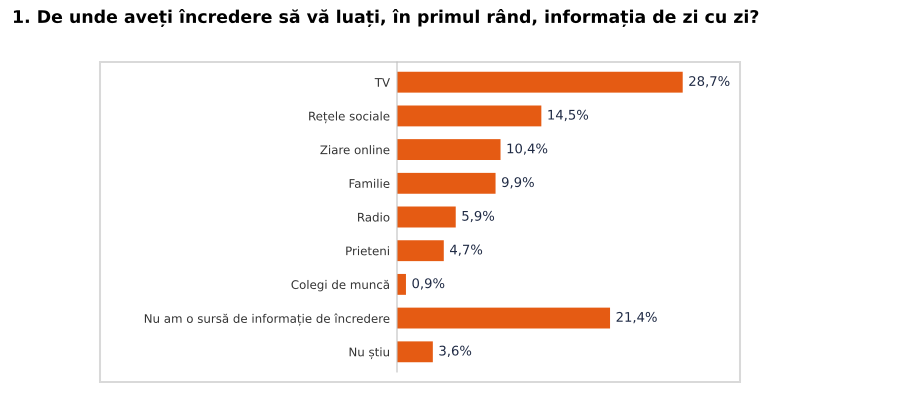 The image size is (924, 397). What do you see at coordinates (636, 318) in the screenshot?
I see `data-label: 21,4%` at bounding box center [636, 318].